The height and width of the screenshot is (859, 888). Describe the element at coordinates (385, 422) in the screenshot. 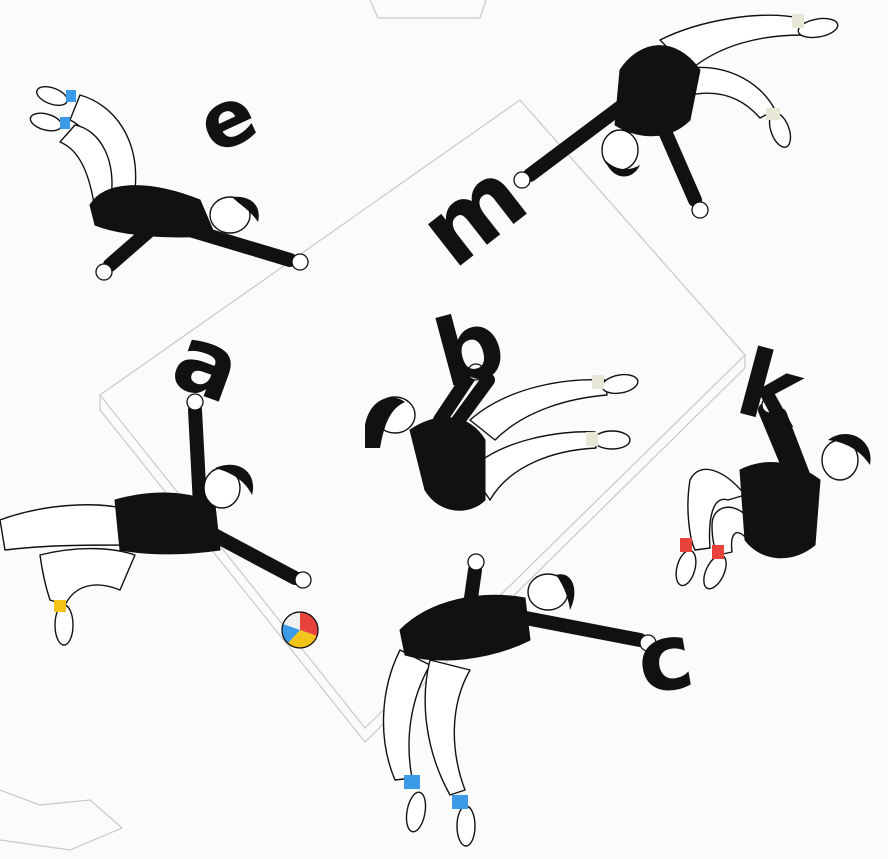

I see `figure-b-hair` at that location.